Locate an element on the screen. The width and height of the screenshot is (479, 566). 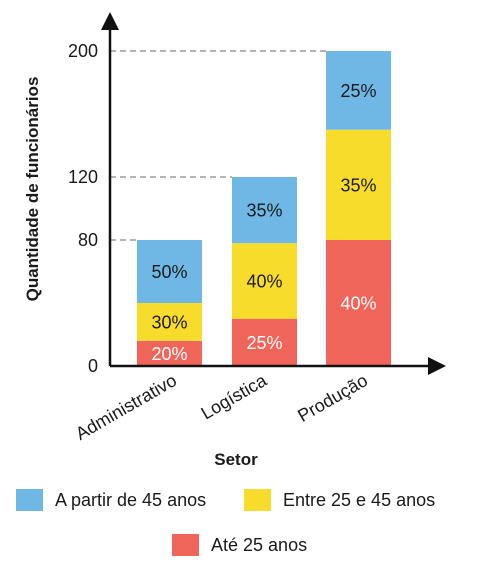
bar-percent-label: 20% is located at coordinates (169, 354).